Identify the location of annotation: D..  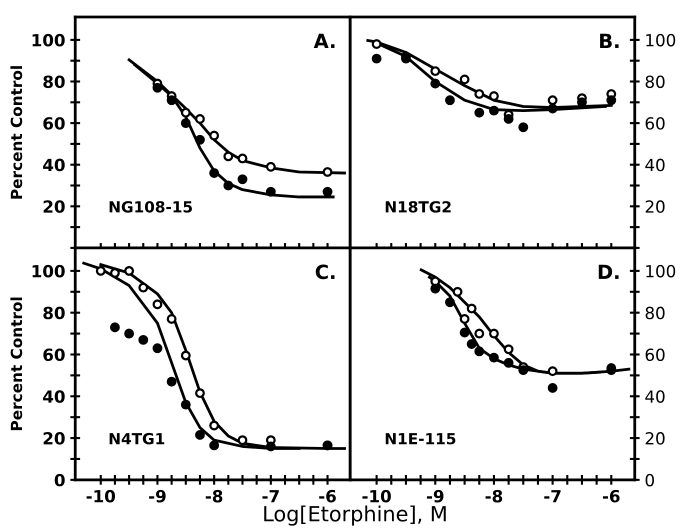
(608, 271).